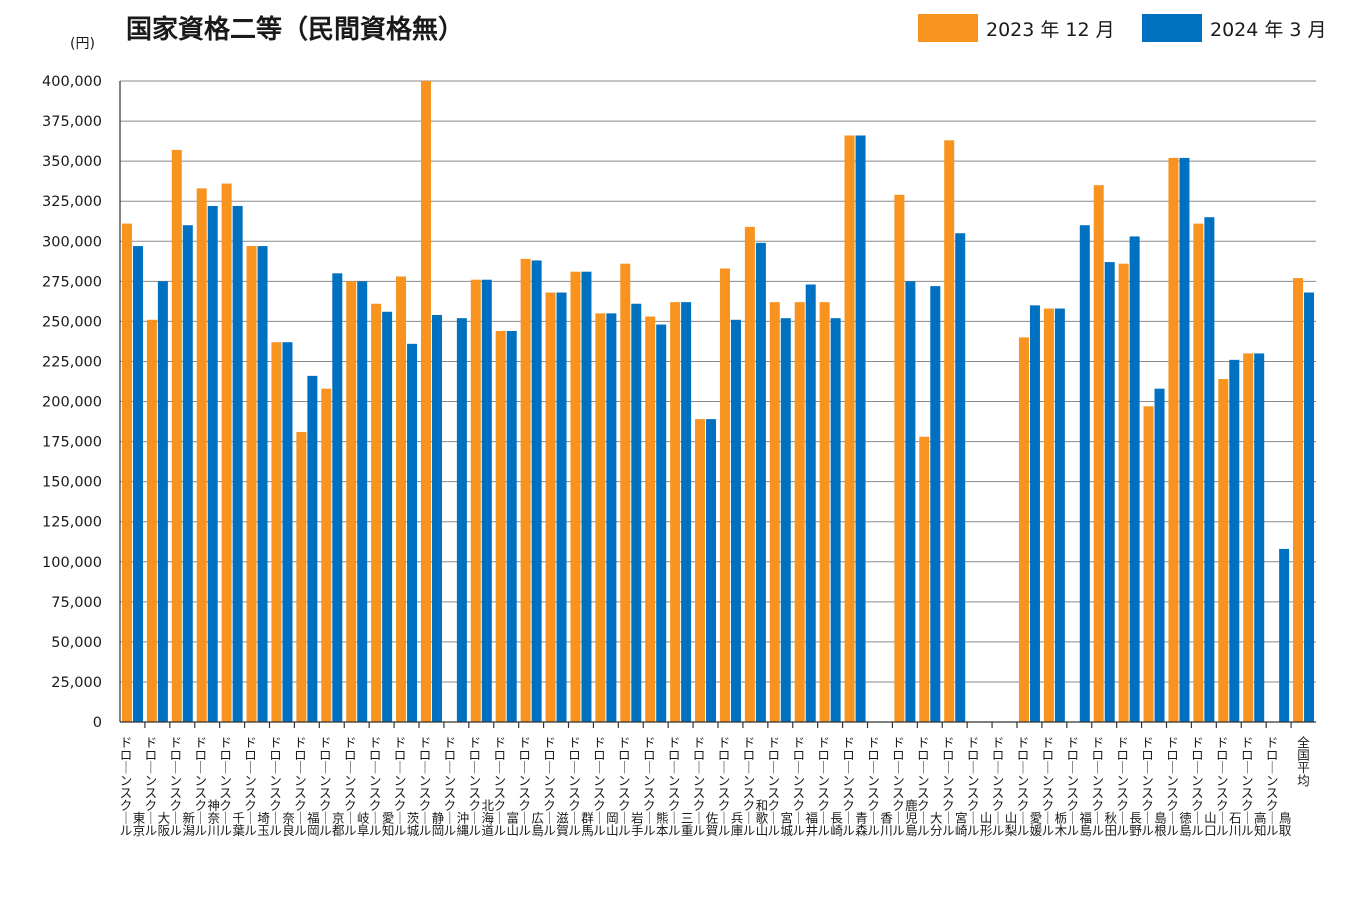  I want to click on x-tick-label: 鹿, so click(911, 805).